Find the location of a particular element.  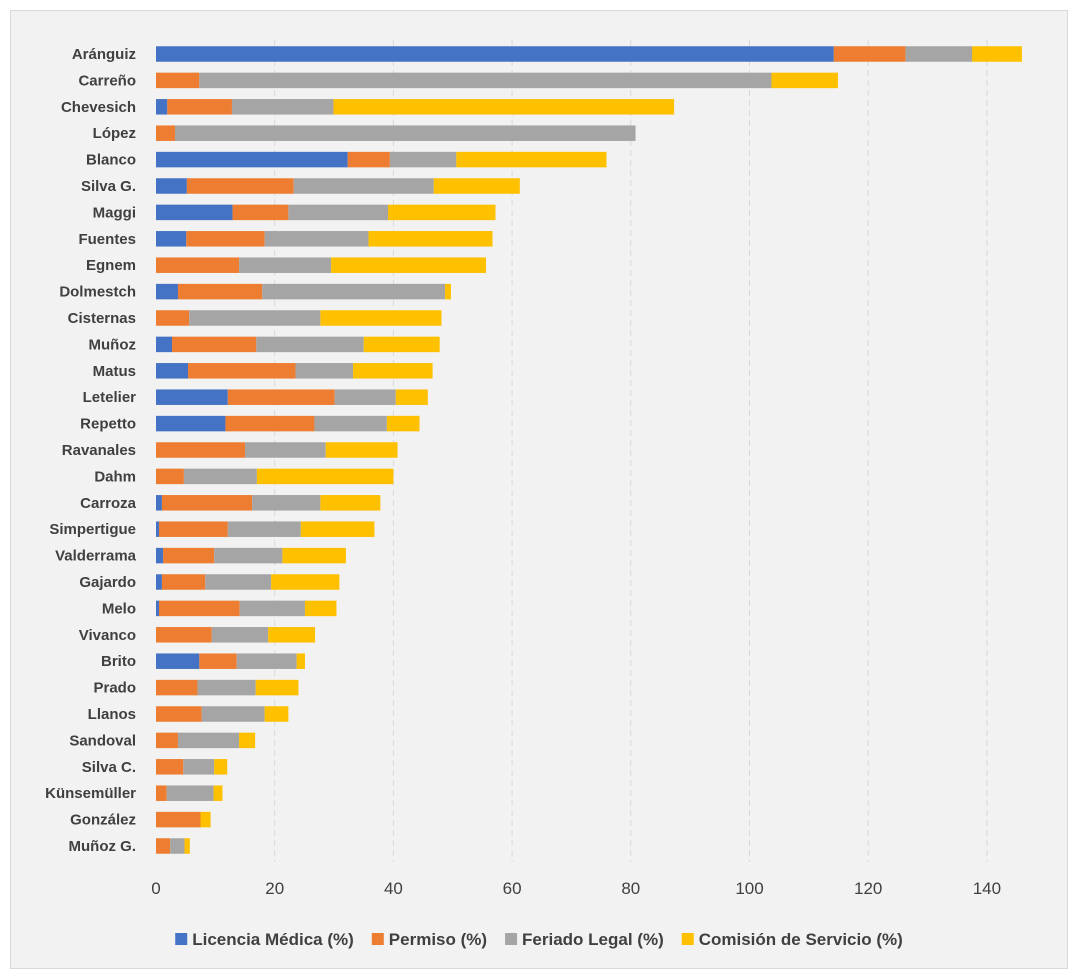

bar-segment-s3-row12 is located at coordinates (393, 371).